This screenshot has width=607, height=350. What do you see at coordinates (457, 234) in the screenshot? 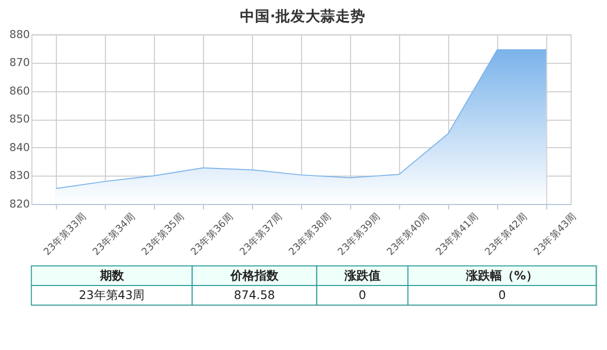
I see `x-tick-label: 23年第41周` at bounding box center [457, 234].